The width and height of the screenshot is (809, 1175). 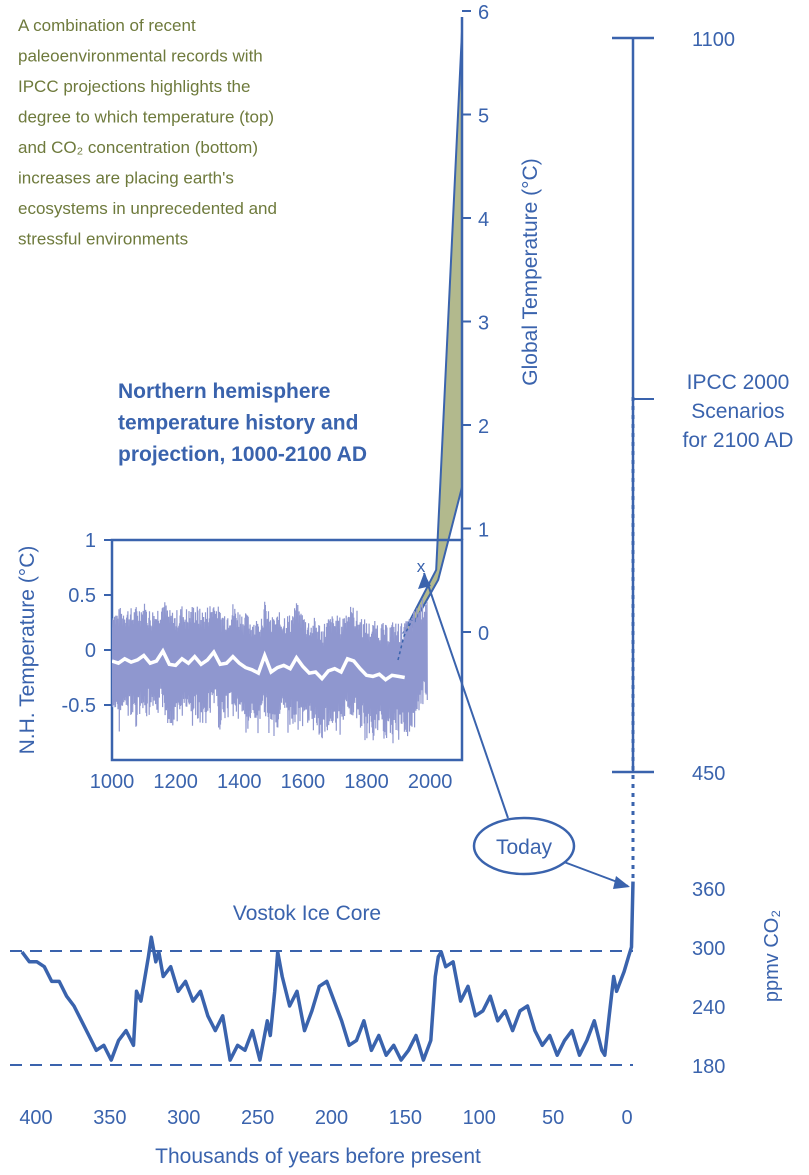 I want to click on instrumental-dashed, so click(x=405, y=640).